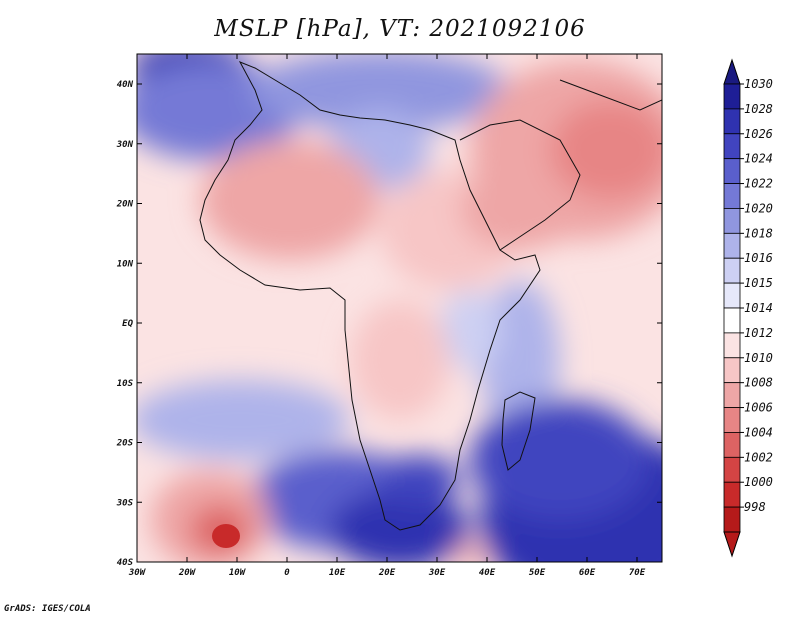 This screenshot has height=618, width=800. I want to click on colorbar-label: 998, so click(755, 507).